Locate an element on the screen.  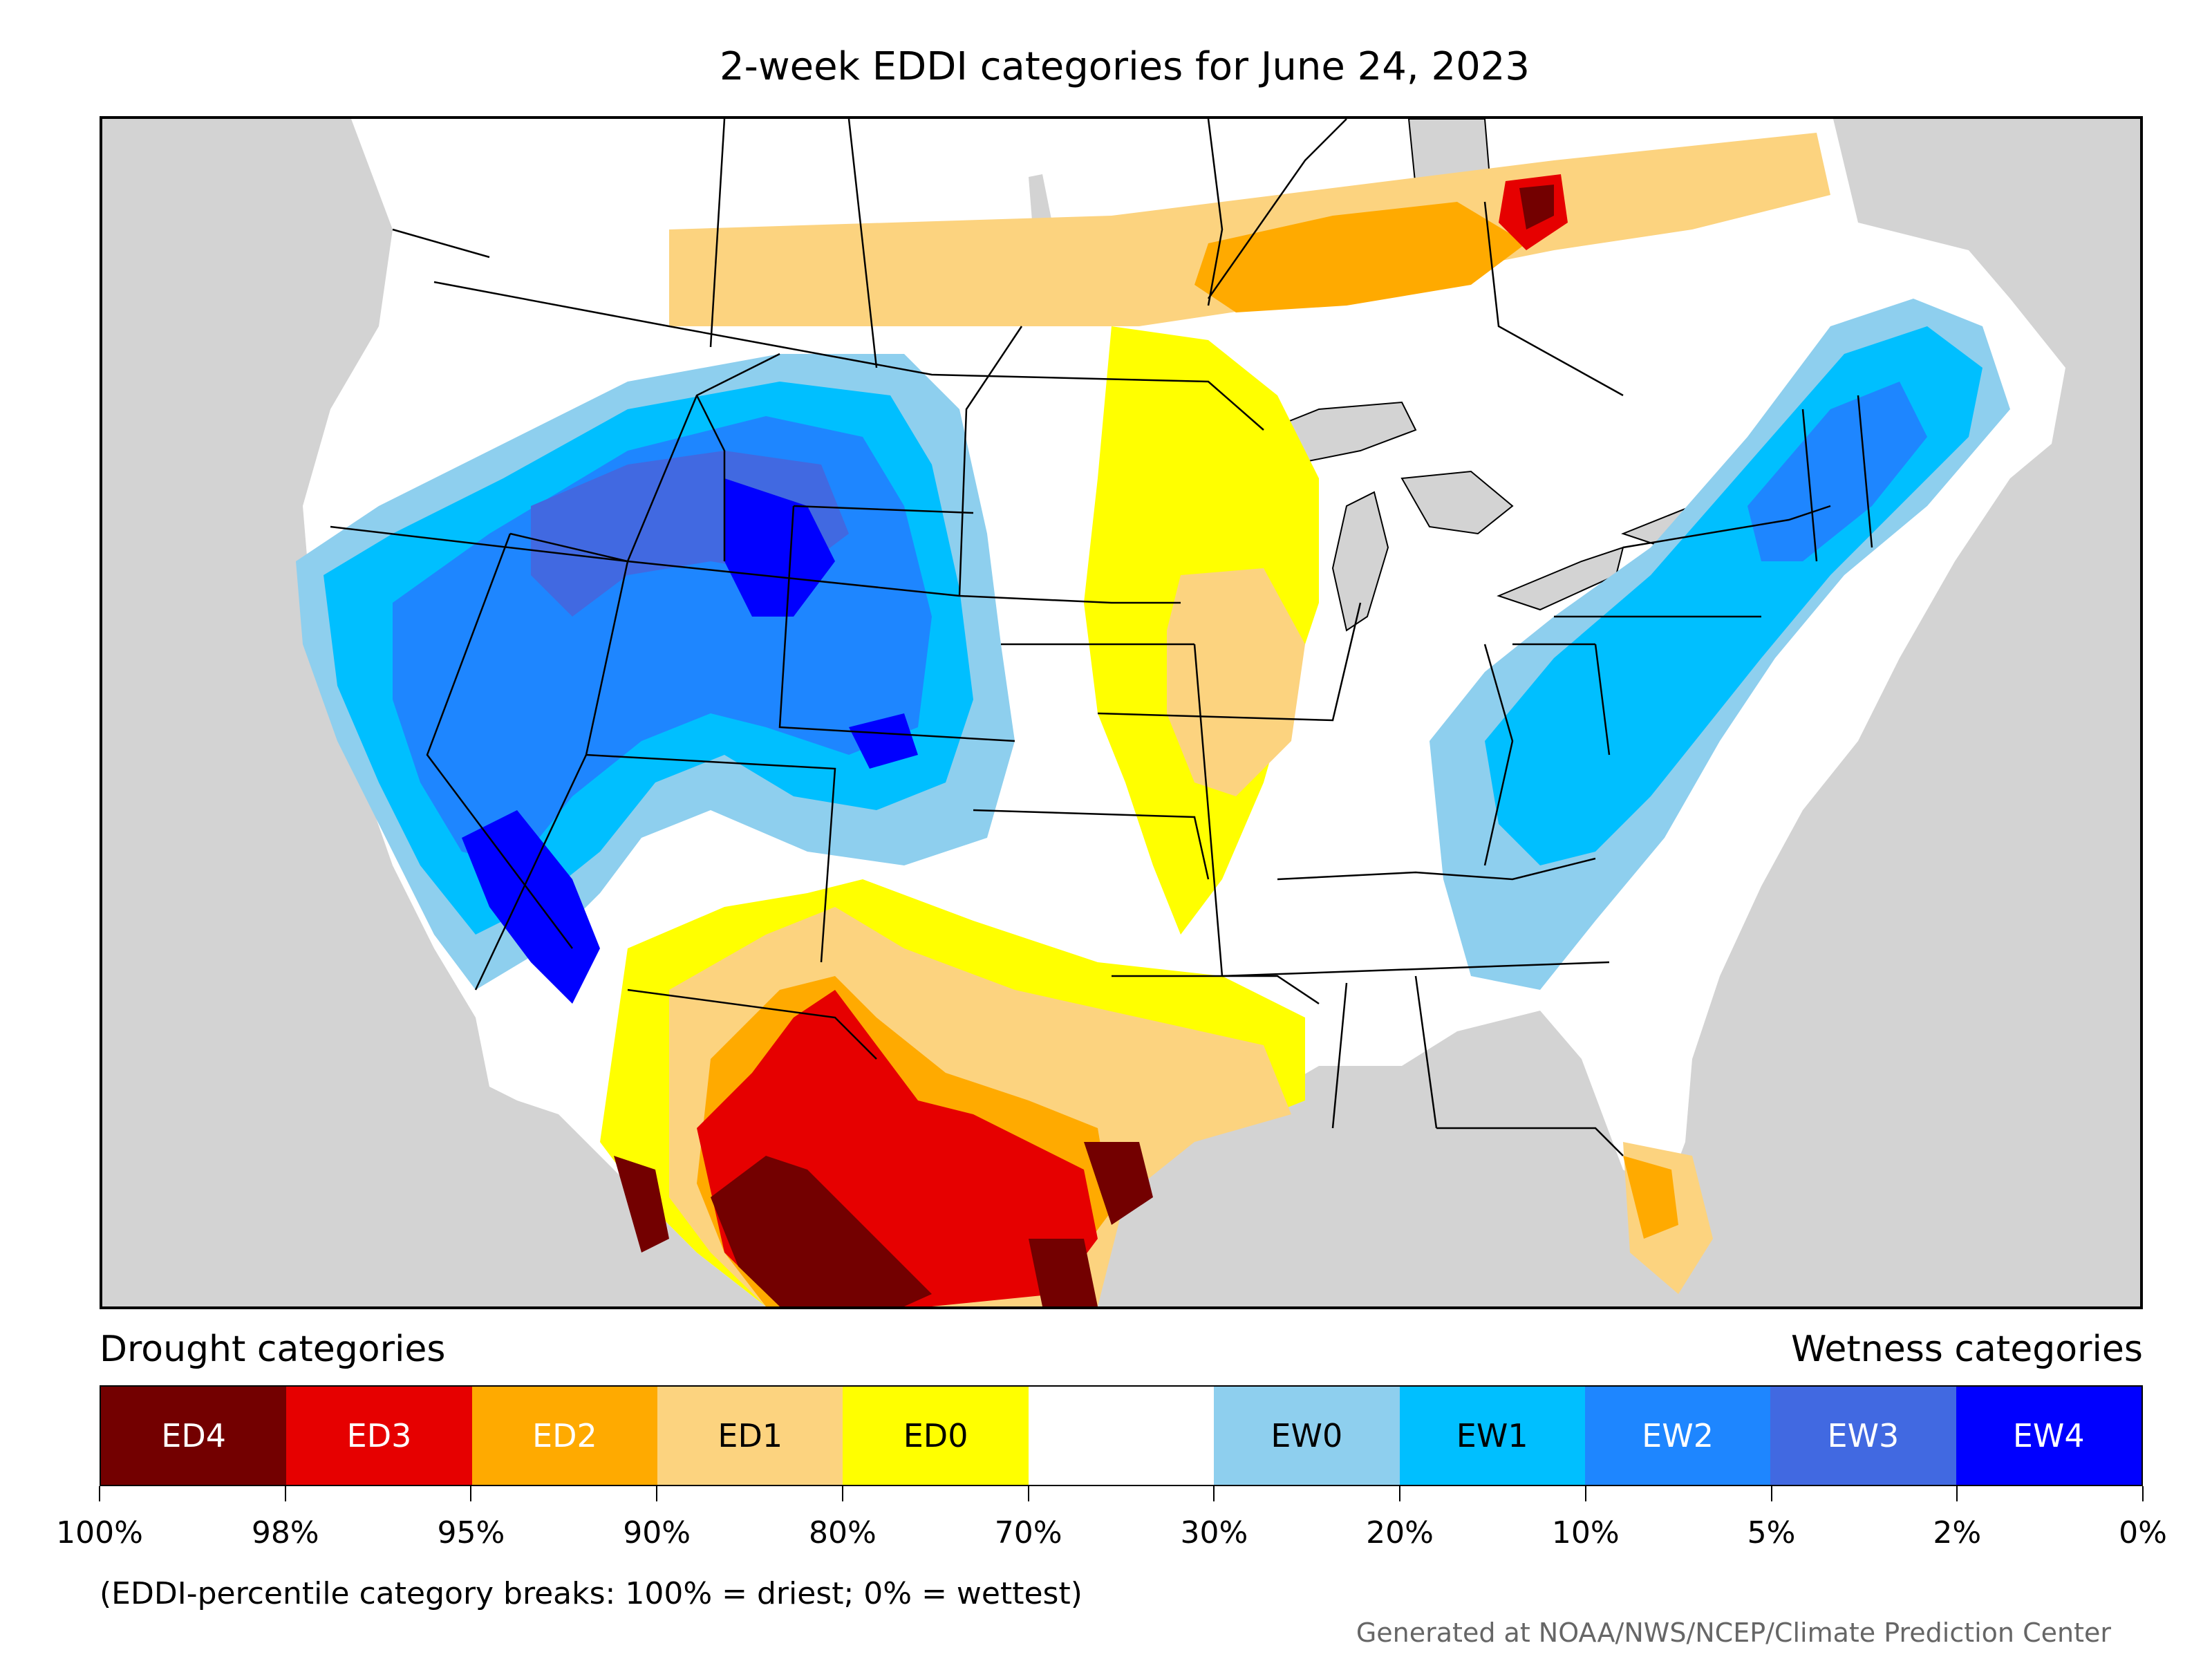
drought-area-south-ed4 is located at coordinates (883, 1224).